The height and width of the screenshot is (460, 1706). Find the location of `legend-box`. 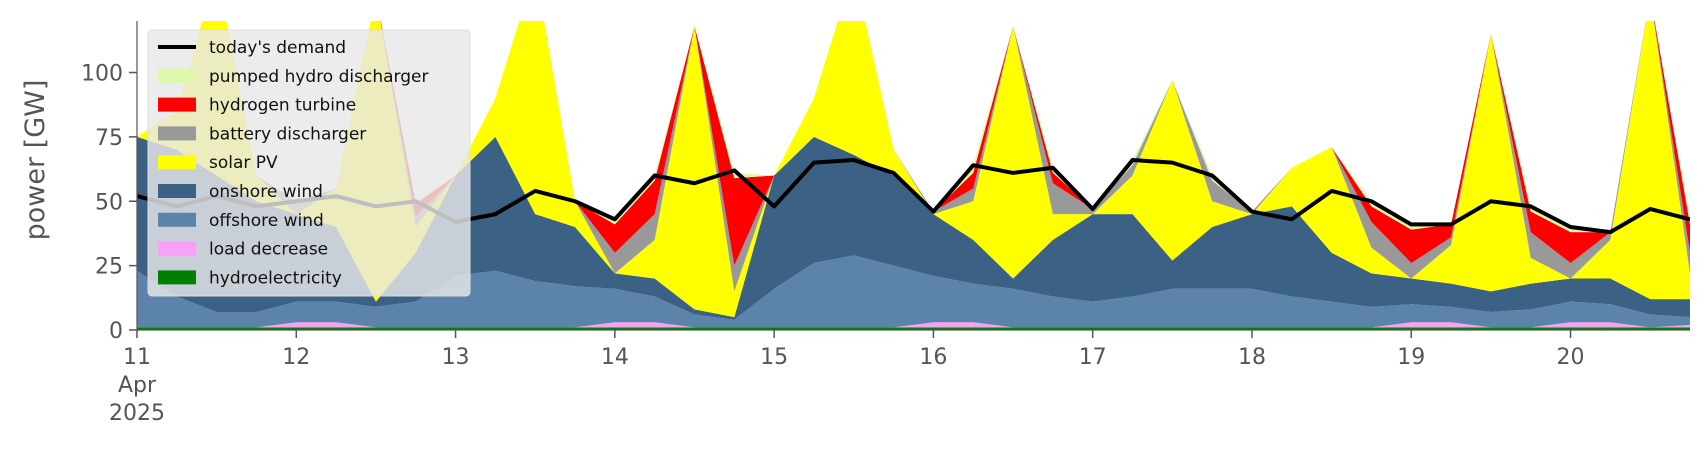

legend-box is located at coordinates (309, 163).